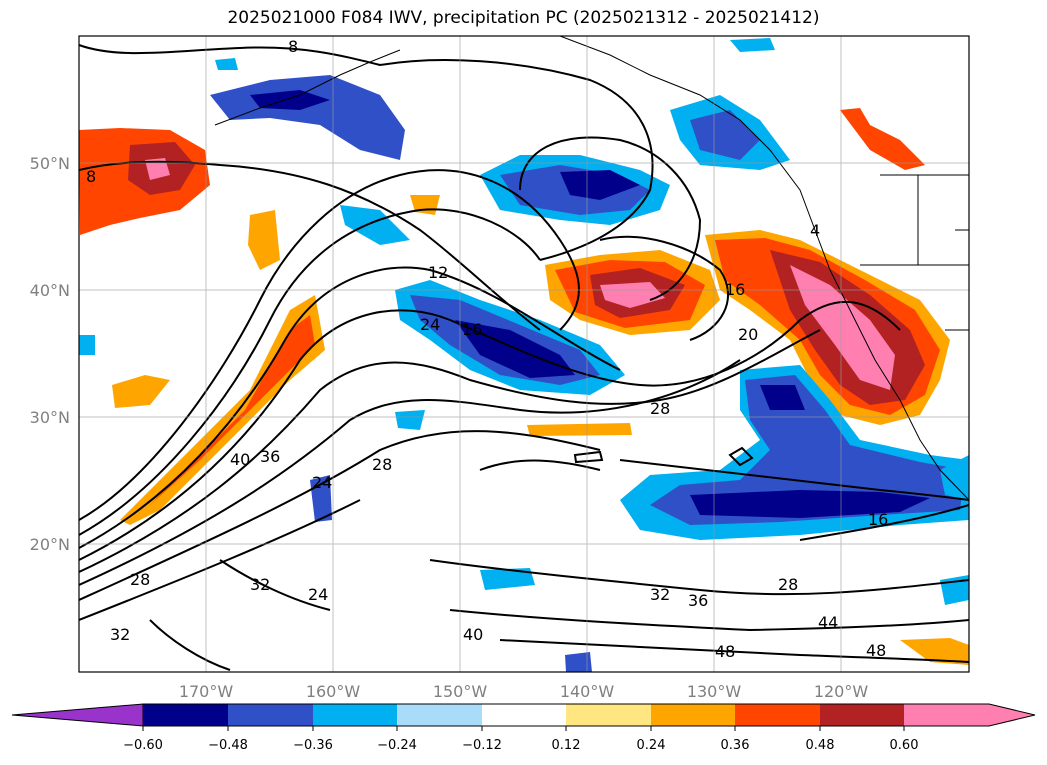 The width and height of the screenshot is (1047, 765). Describe the element at coordinates (77, 715) in the screenshot. I see `colorbar-low-extension` at that location.